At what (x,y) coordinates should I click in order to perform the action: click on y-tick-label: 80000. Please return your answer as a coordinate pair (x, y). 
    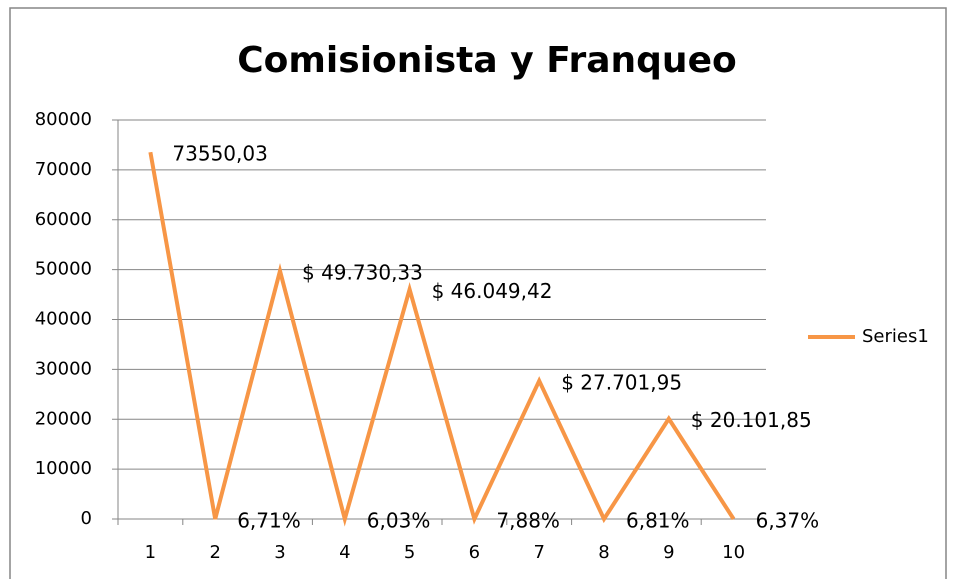
    Looking at the image, I should click on (63, 119).